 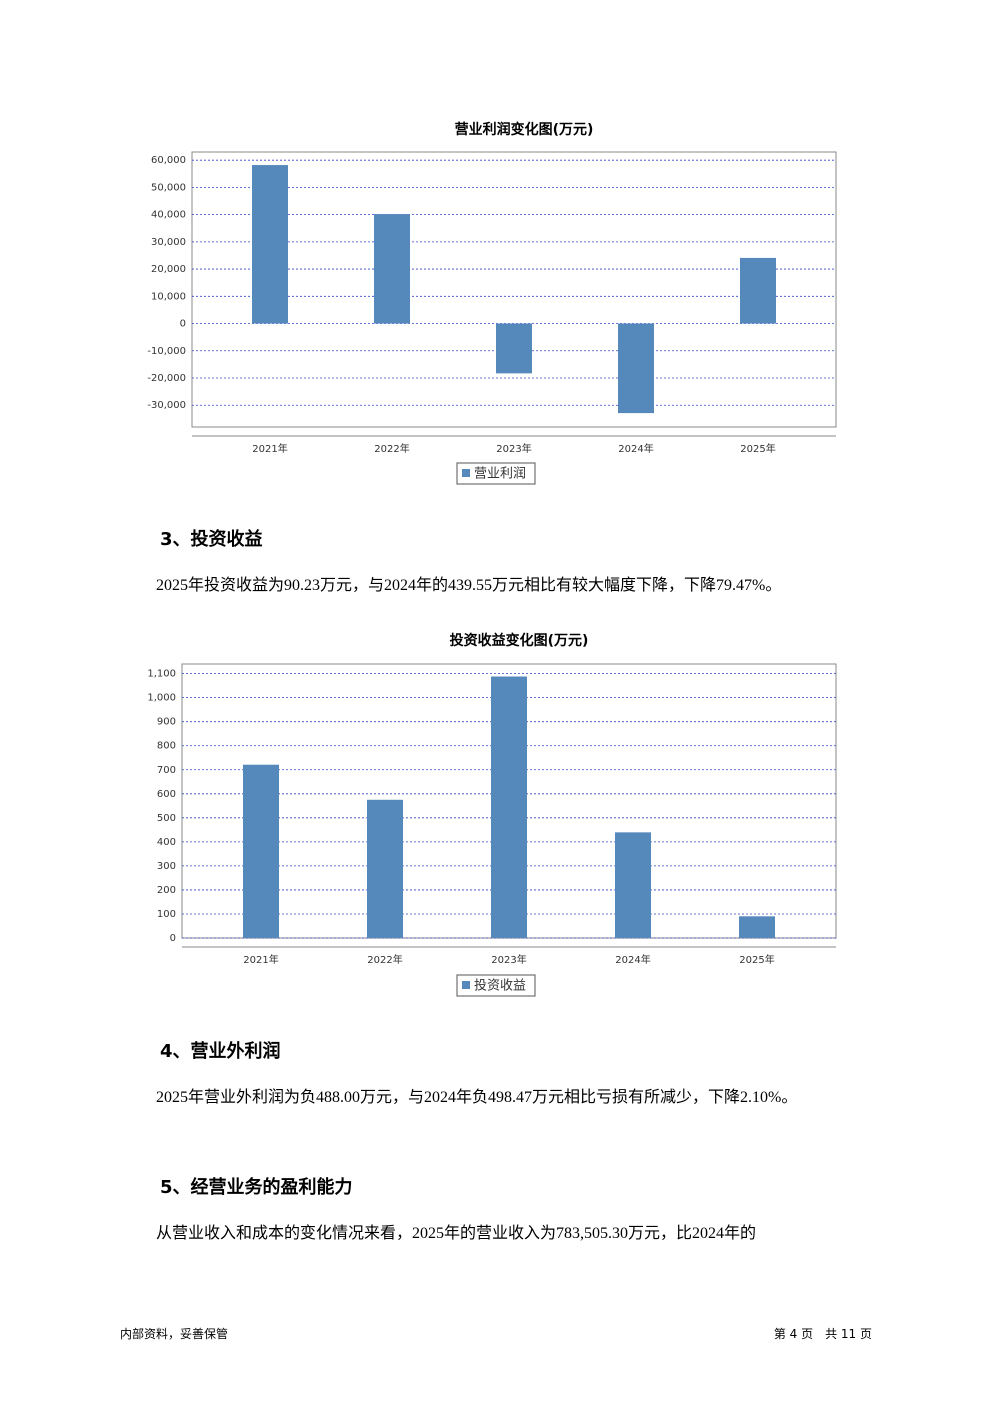 I want to click on y-tick-label: 10,000, so click(x=168, y=296).